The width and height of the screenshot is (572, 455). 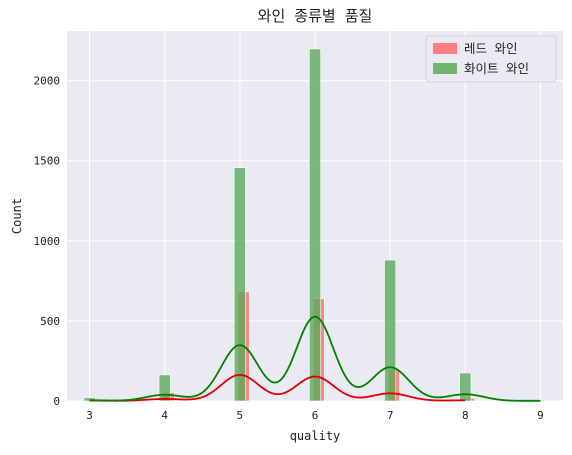 What do you see at coordinates (540, 415) in the screenshot?
I see `x-tick-label: 9` at bounding box center [540, 415].